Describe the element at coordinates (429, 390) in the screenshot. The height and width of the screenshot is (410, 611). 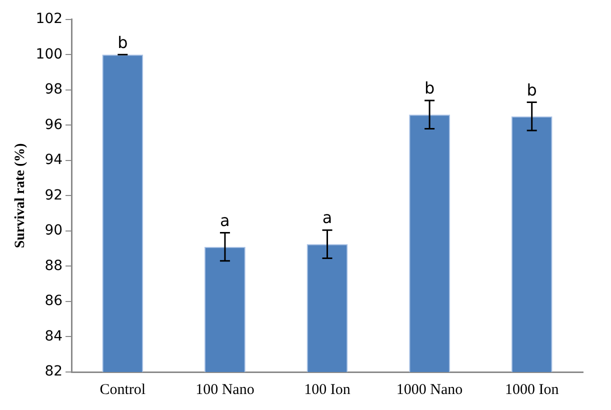
I see `x-tick-label: 1000 Nano` at that location.